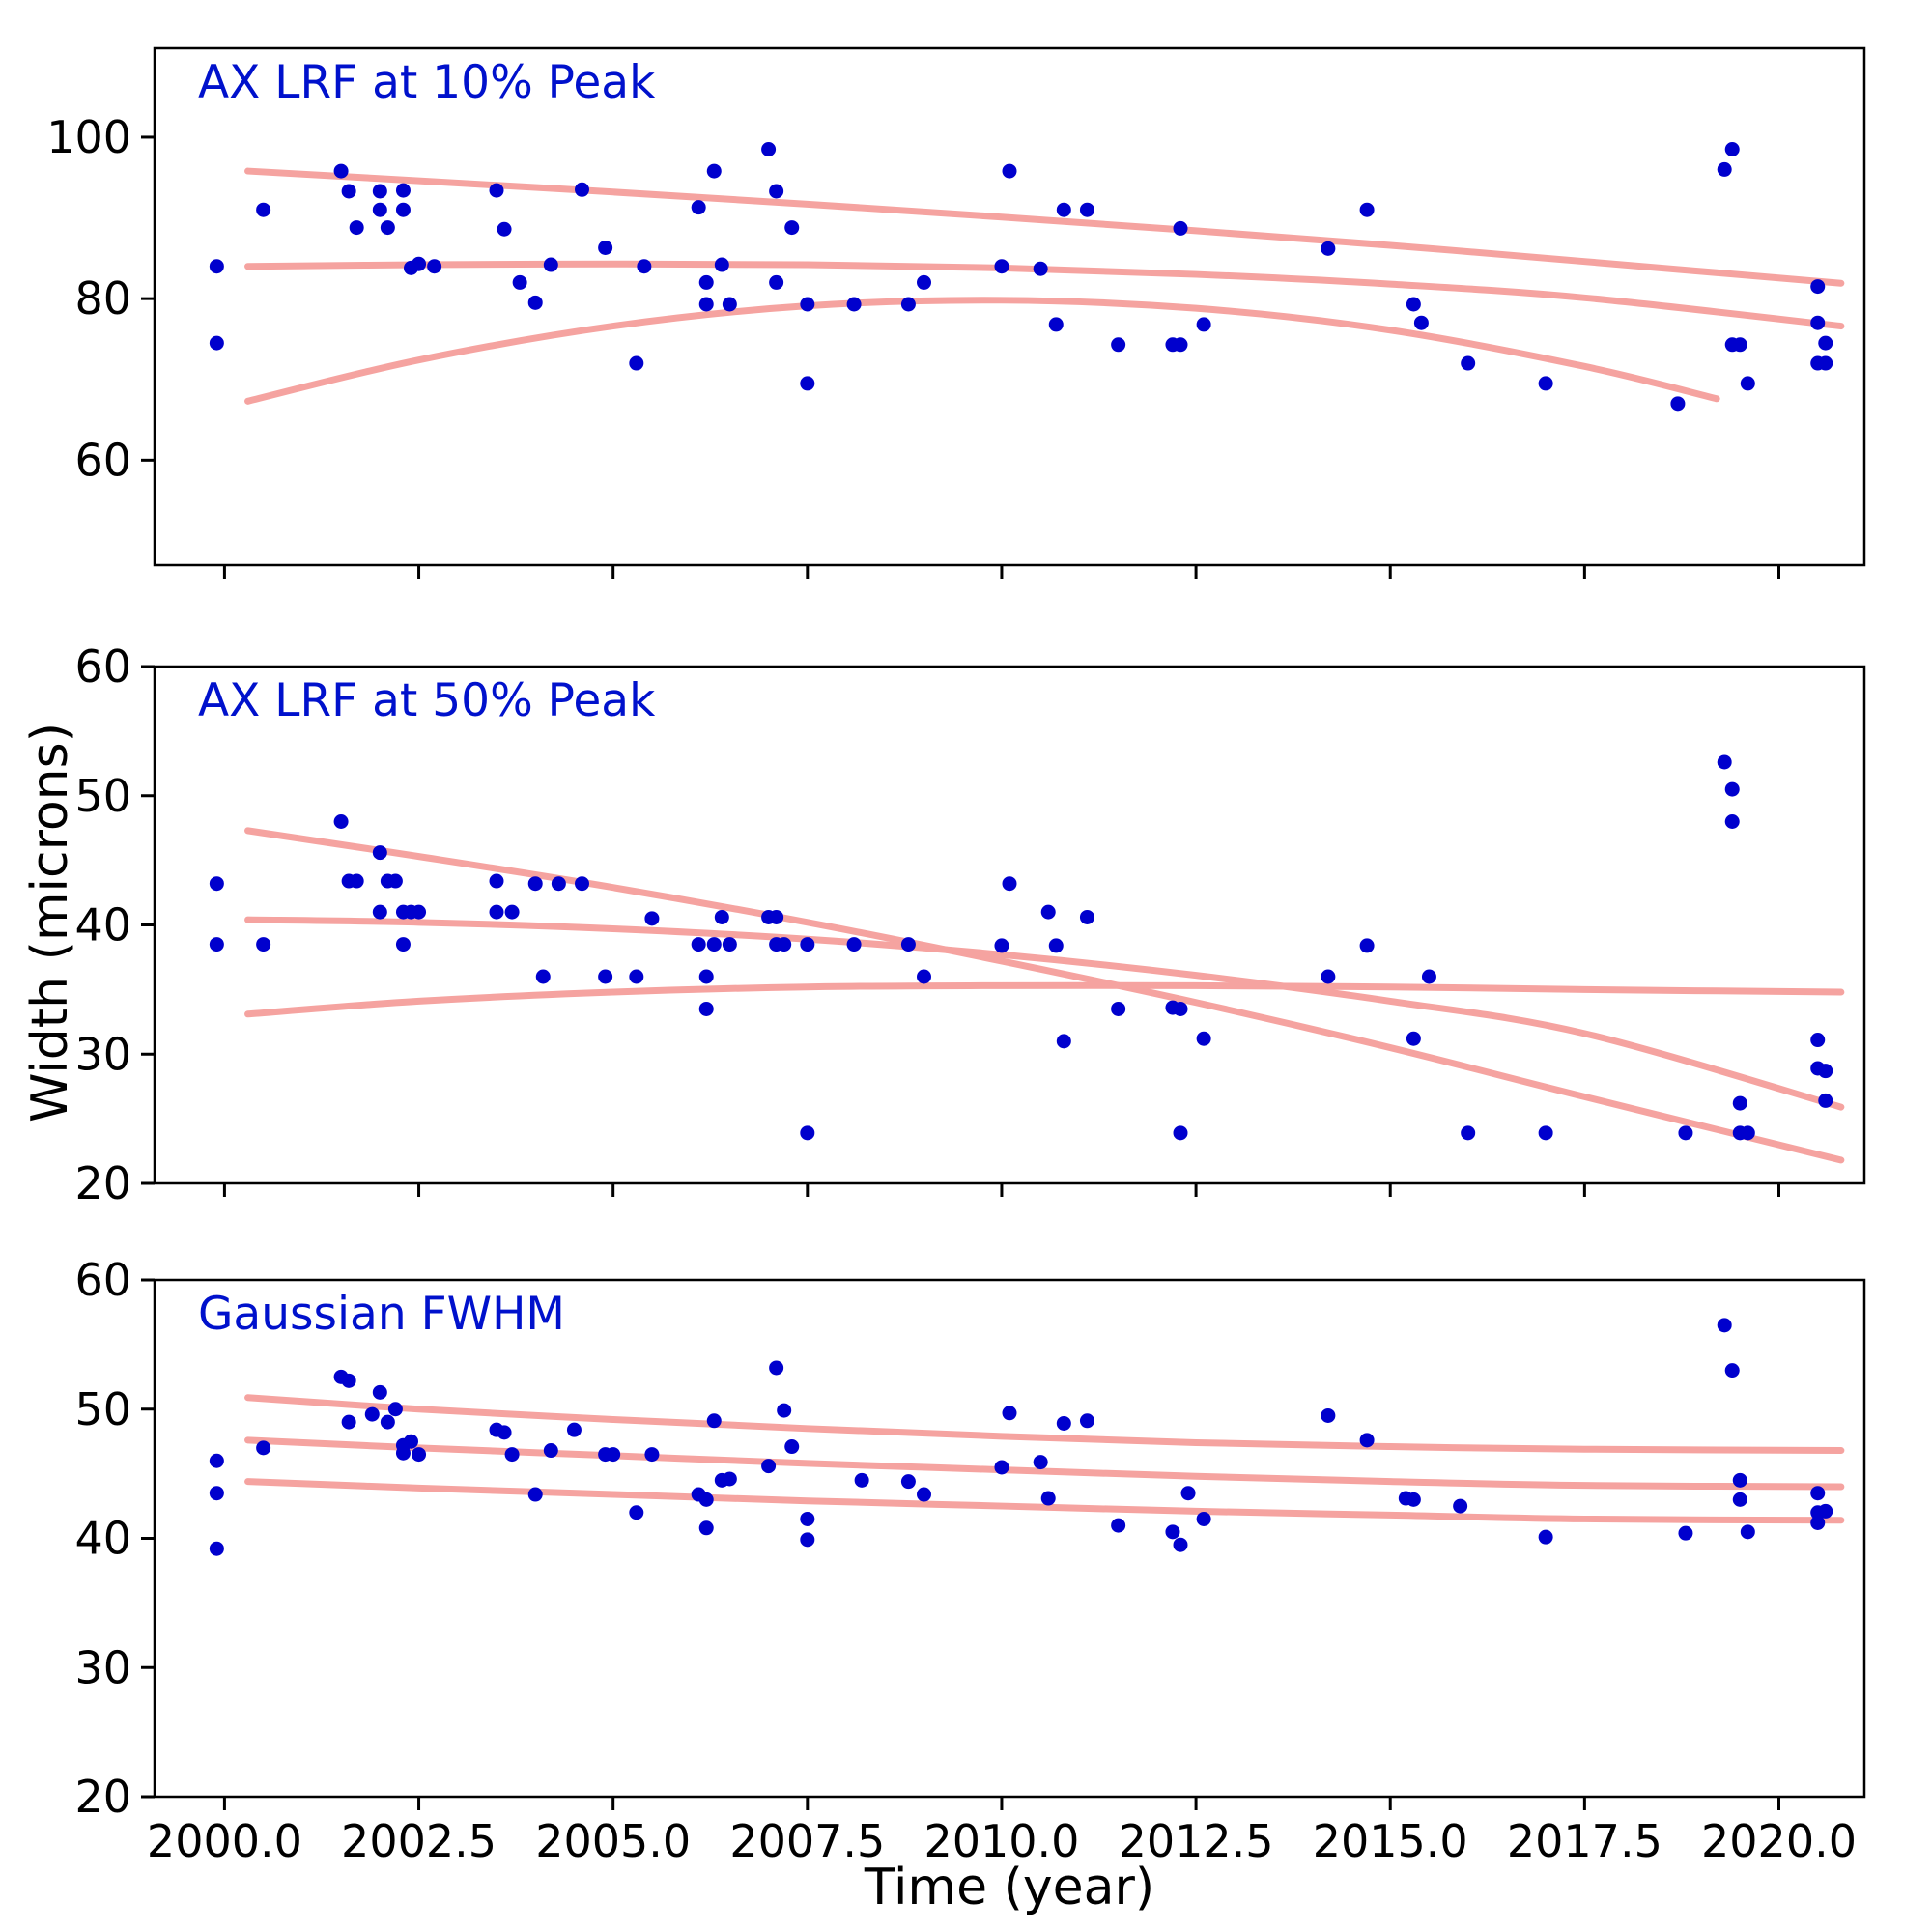 The width and height of the screenshot is (1932, 1932). I want to click on x-tick-label: 2007.5, so click(807, 1841).